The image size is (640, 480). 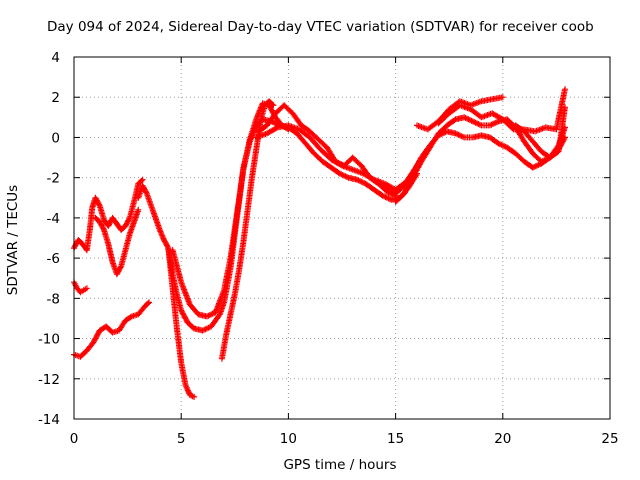 I want to click on y-tick-label: -2, so click(x=53, y=179).